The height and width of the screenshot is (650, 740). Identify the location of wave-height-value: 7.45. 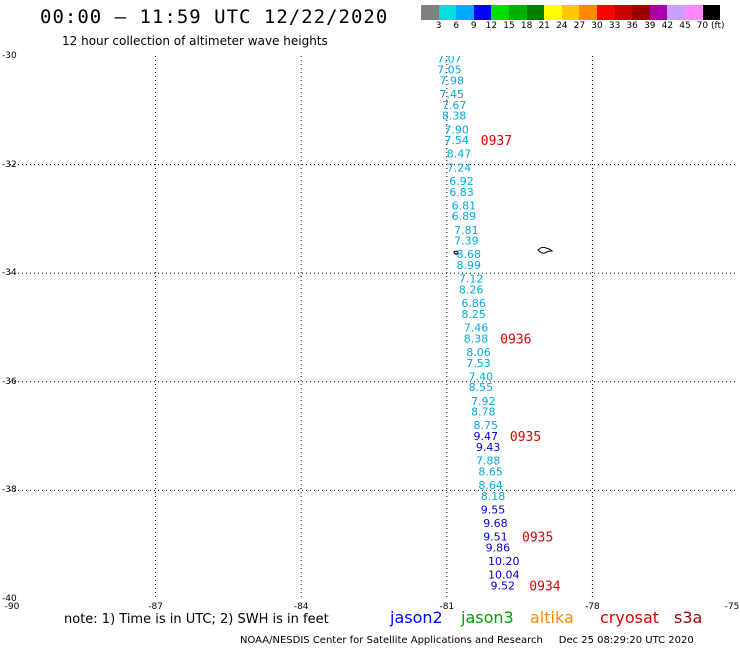
(452, 94).